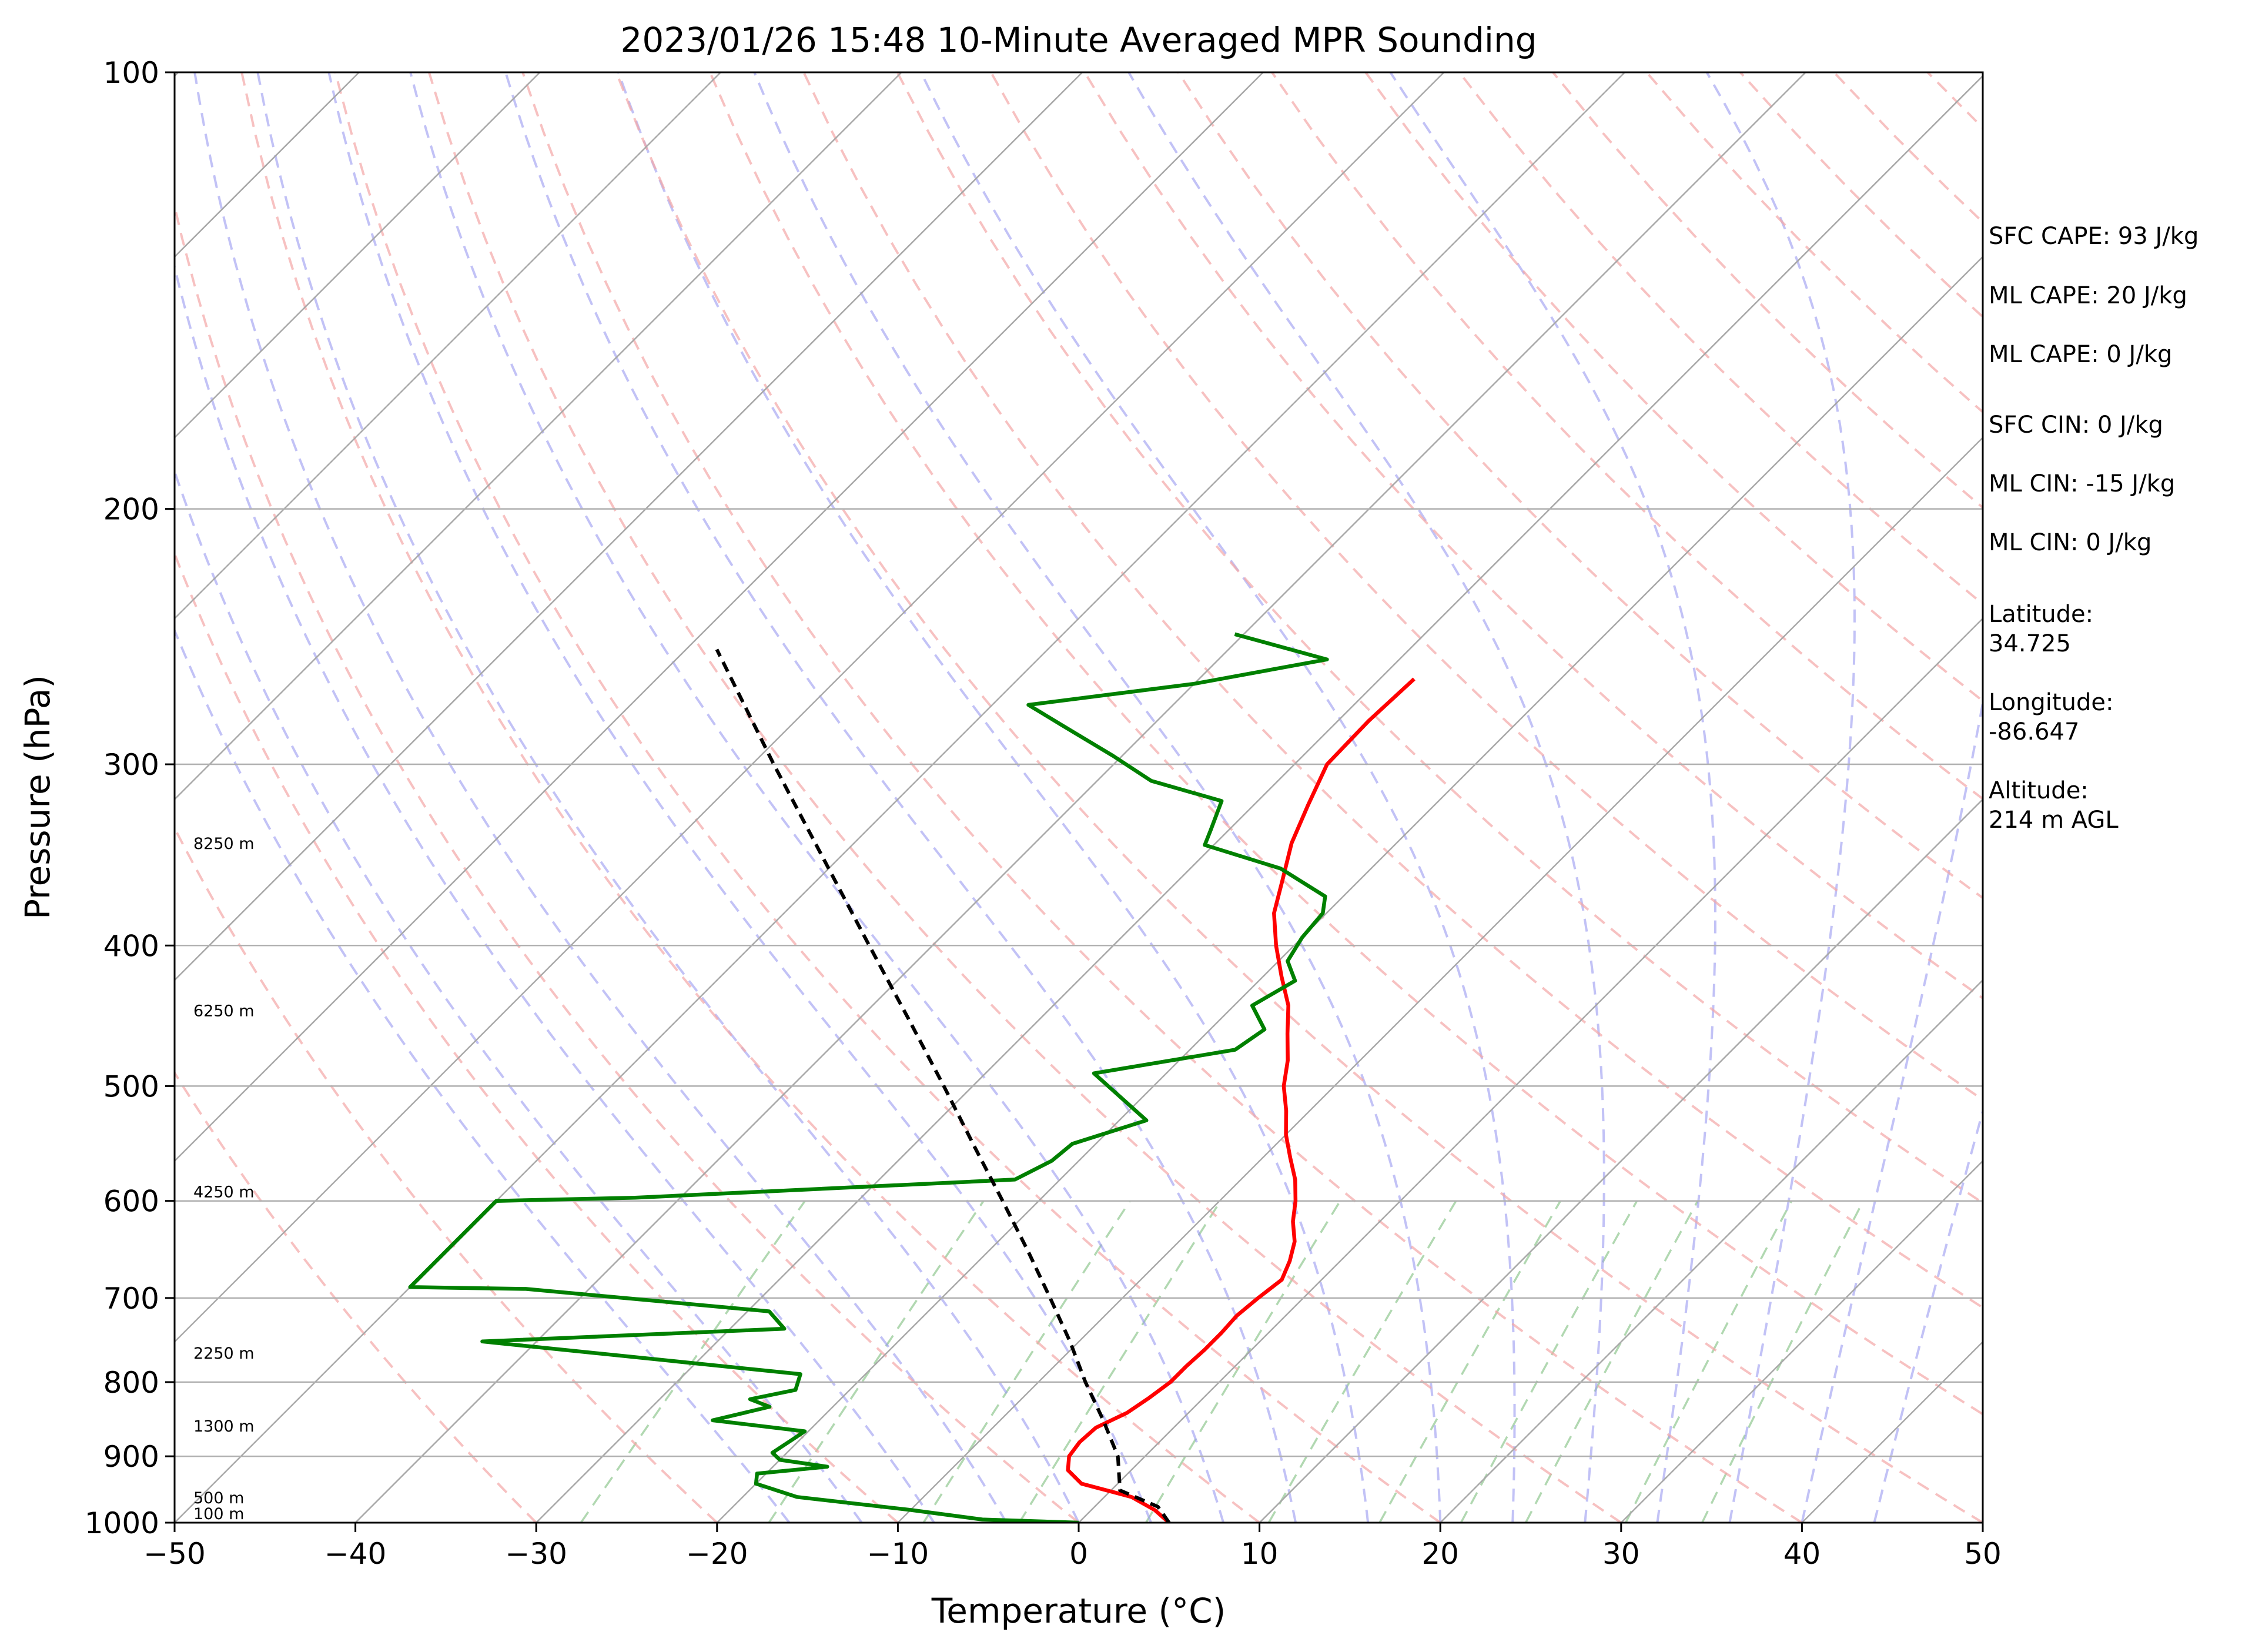  What do you see at coordinates (1078, 1554) in the screenshot?
I see `x-tick-label: 0` at bounding box center [1078, 1554].